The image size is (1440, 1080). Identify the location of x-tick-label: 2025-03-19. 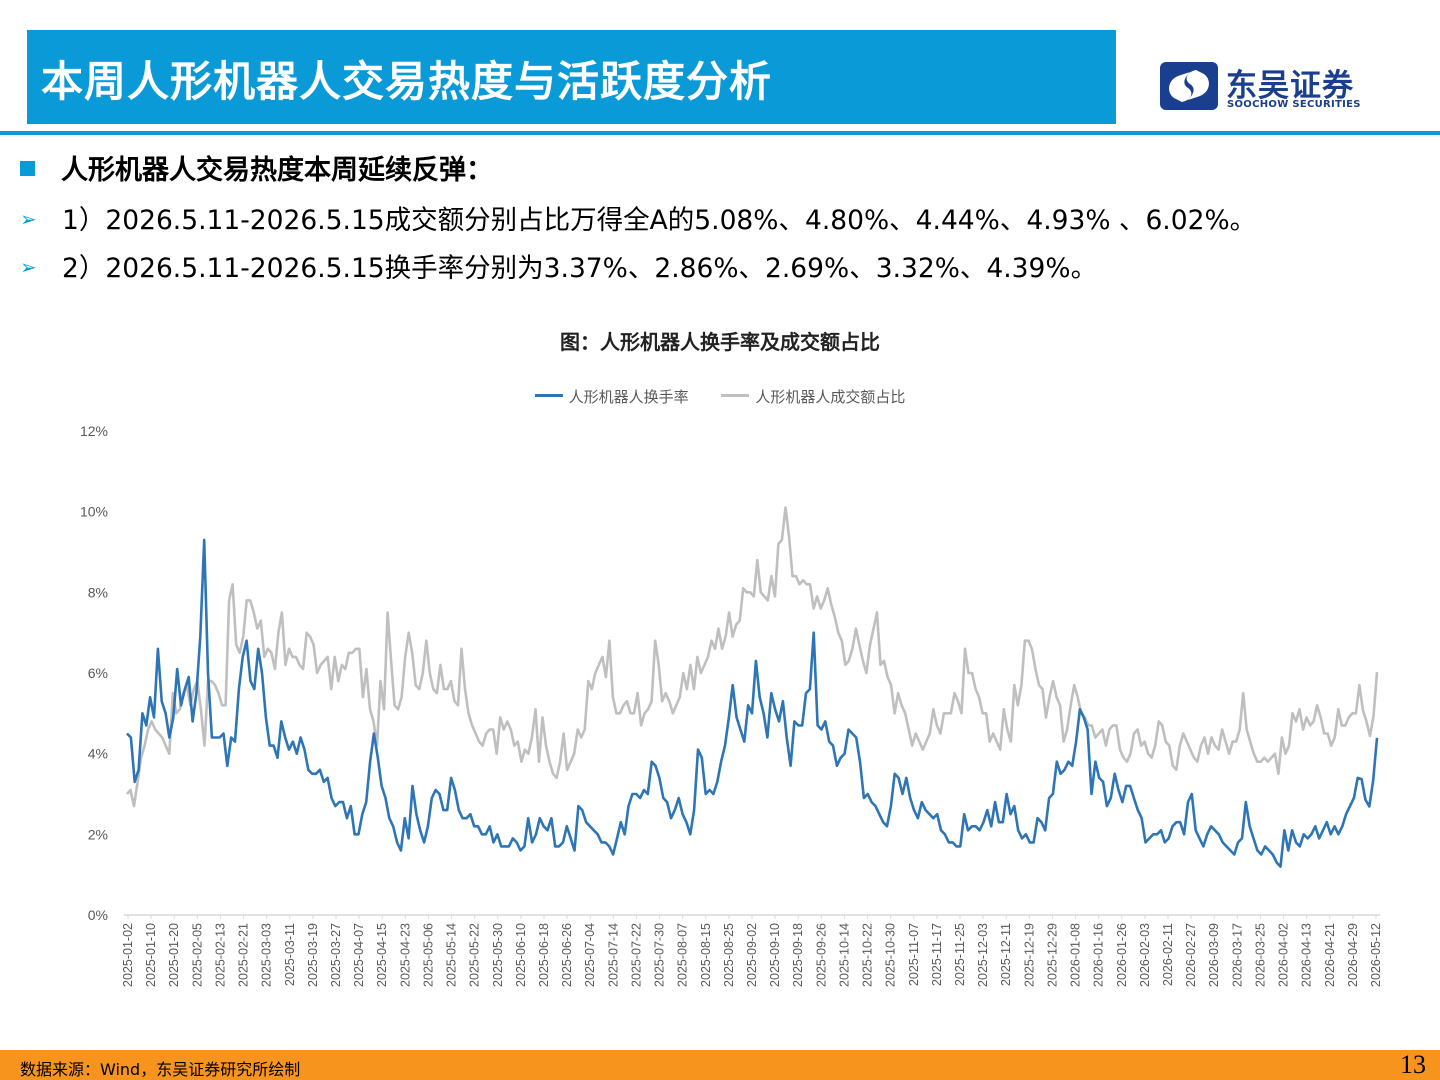
(313, 955).